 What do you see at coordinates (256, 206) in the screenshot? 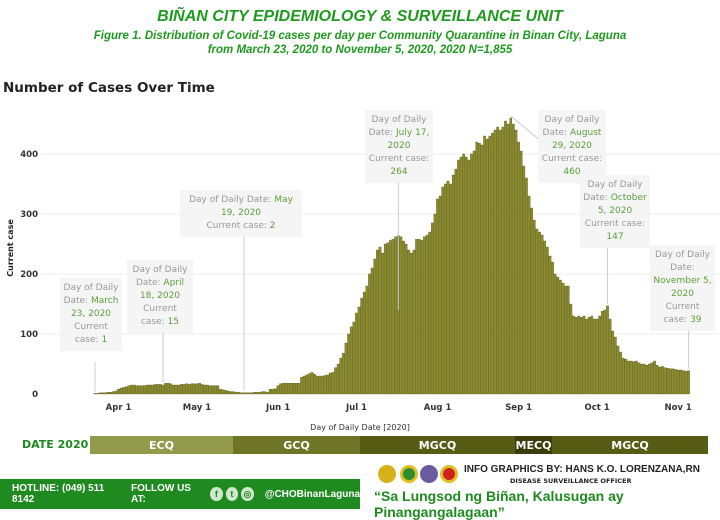
I see `annotation-date: May 19, 2020` at bounding box center [256, 206].